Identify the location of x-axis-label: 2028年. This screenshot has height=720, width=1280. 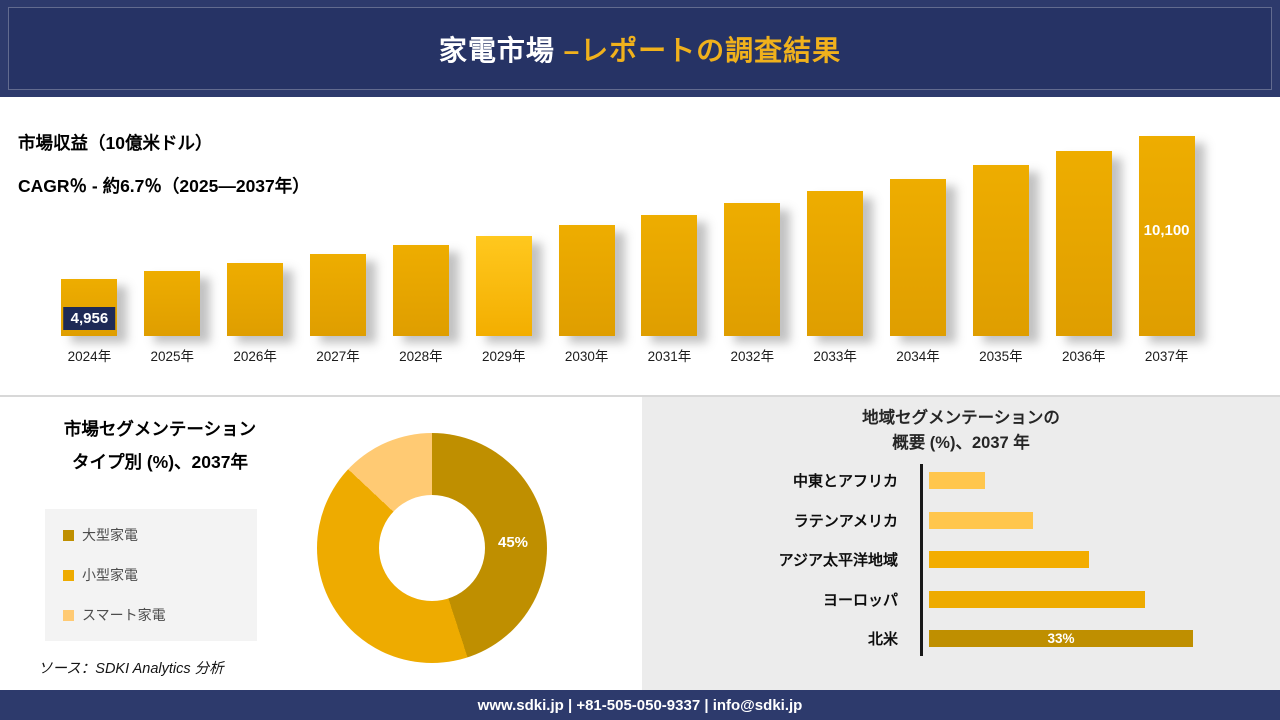
(421, 356).